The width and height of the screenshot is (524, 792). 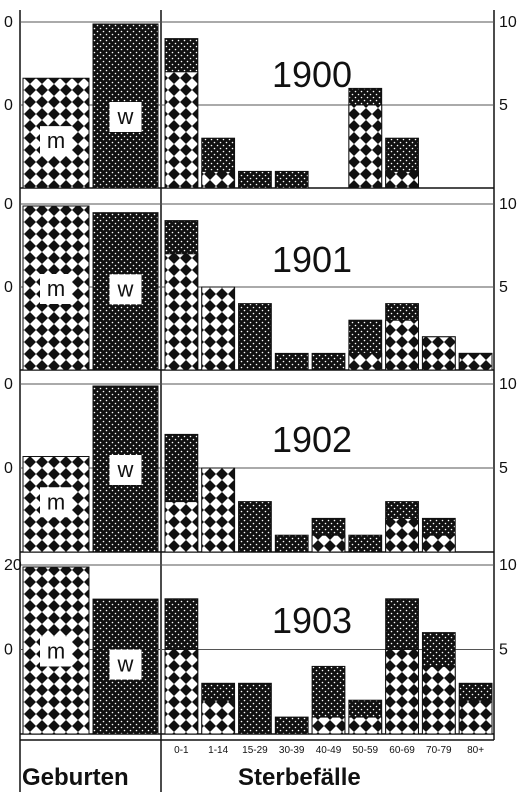 I want to click on age-group-label: 1-14, so click(x=218, y=750).